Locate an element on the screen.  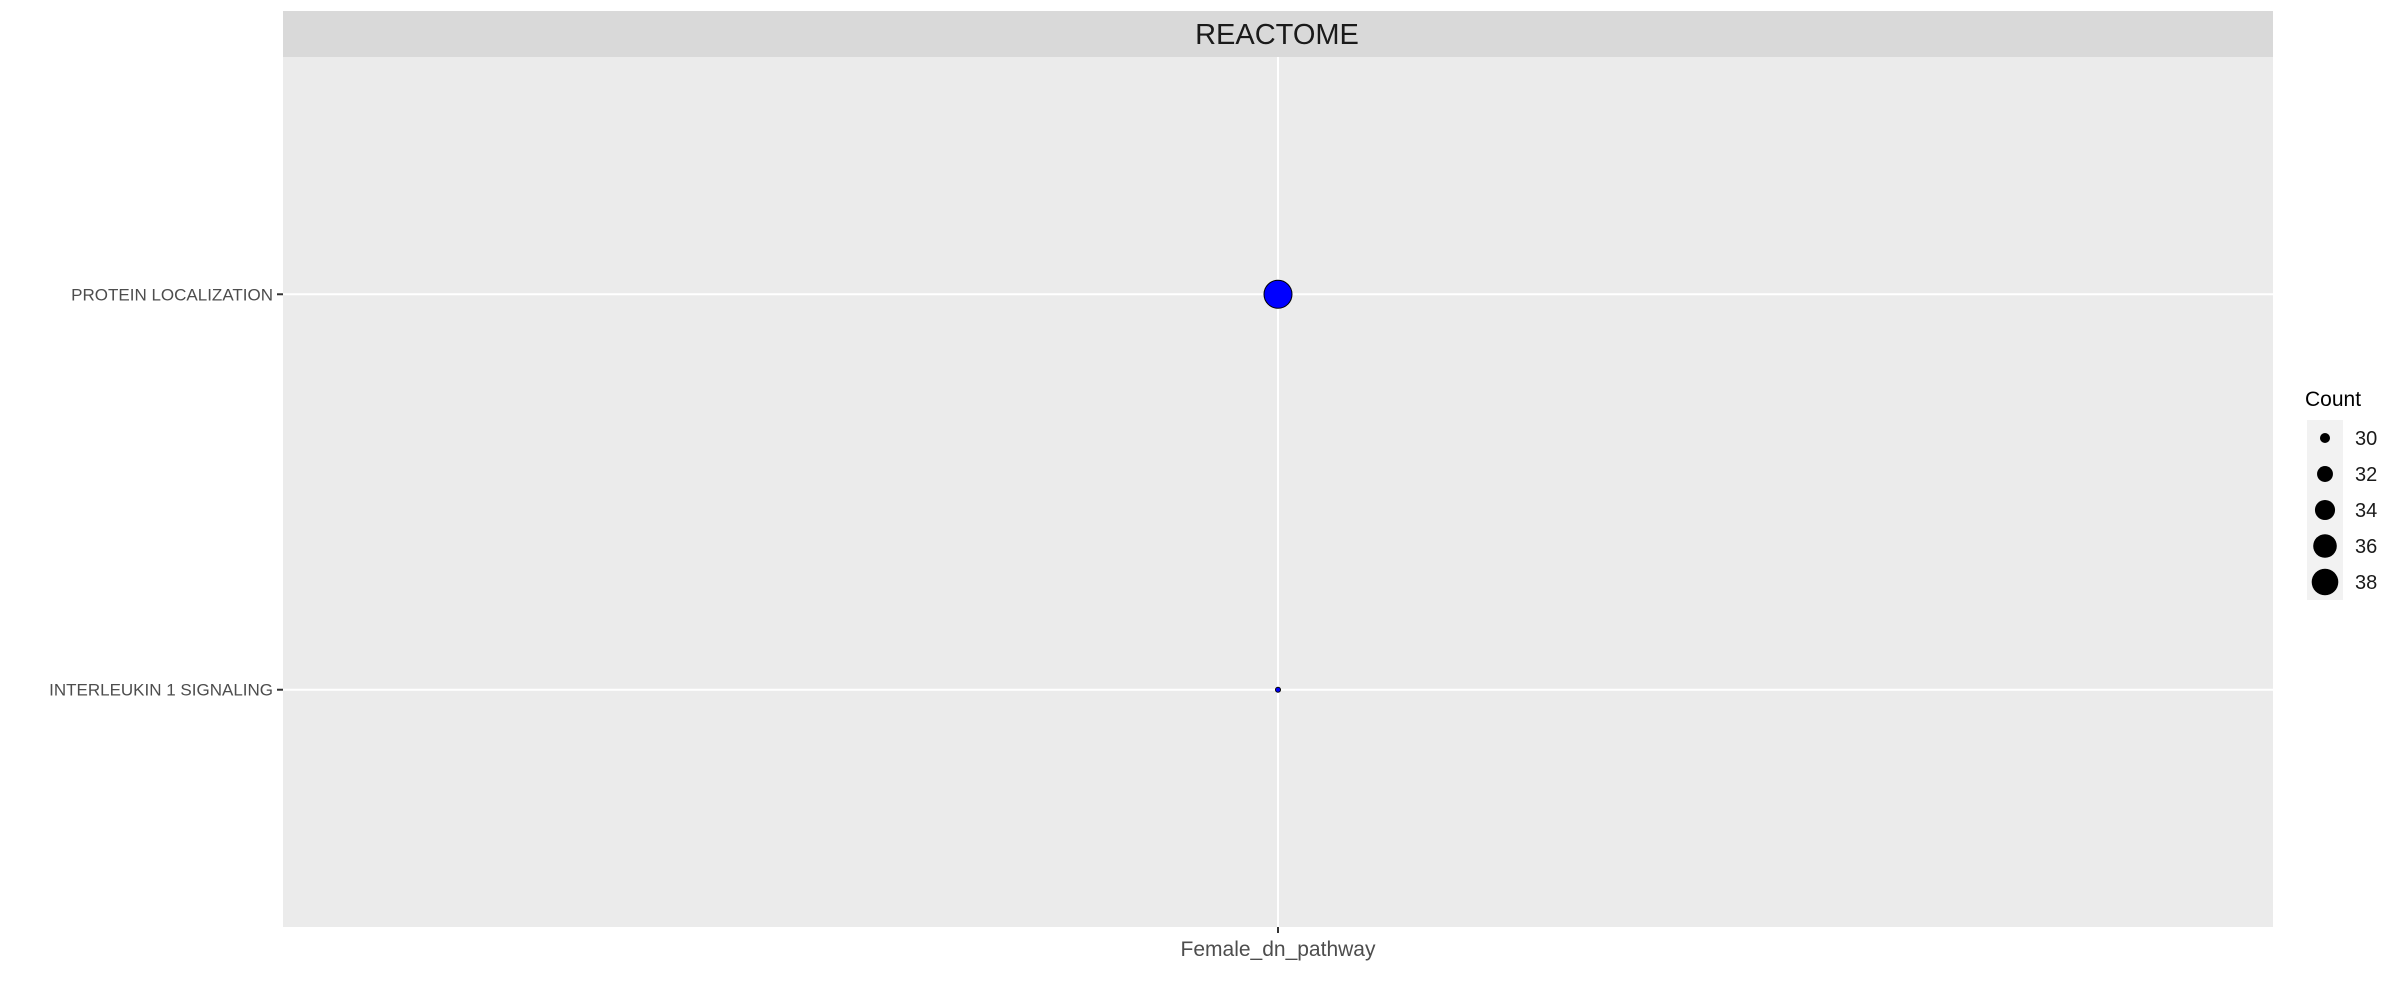
legend-label: 36 is located at coordinates (2366, 547).